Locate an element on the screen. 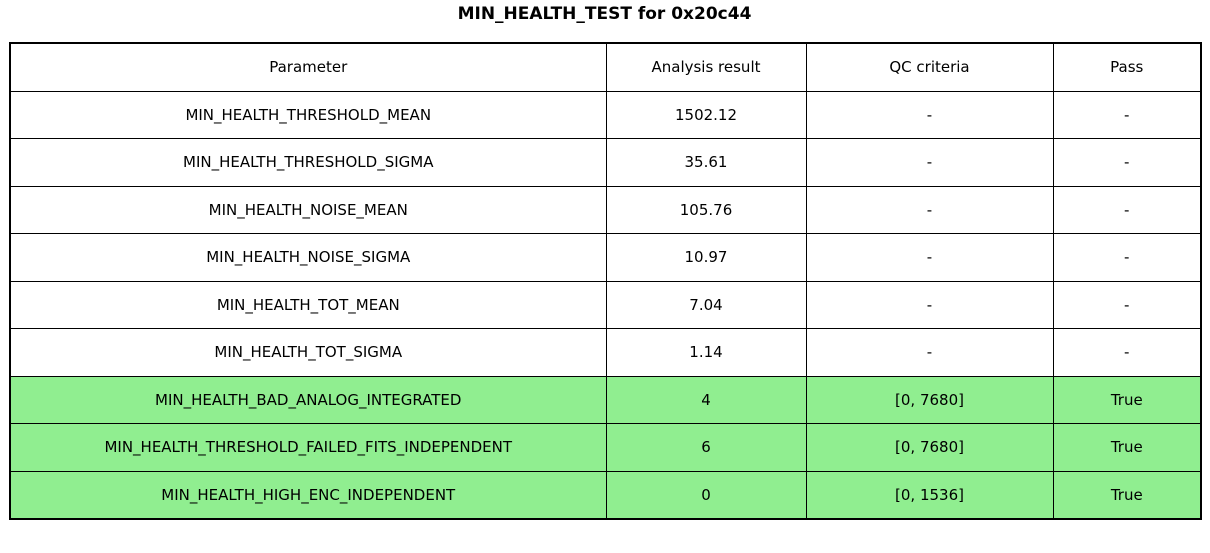 The height and width of the screenshot is (553, 1210). parameter-cell: MIN_HEALTH_TOT_SIGMA is located at coordinates (308, 352).